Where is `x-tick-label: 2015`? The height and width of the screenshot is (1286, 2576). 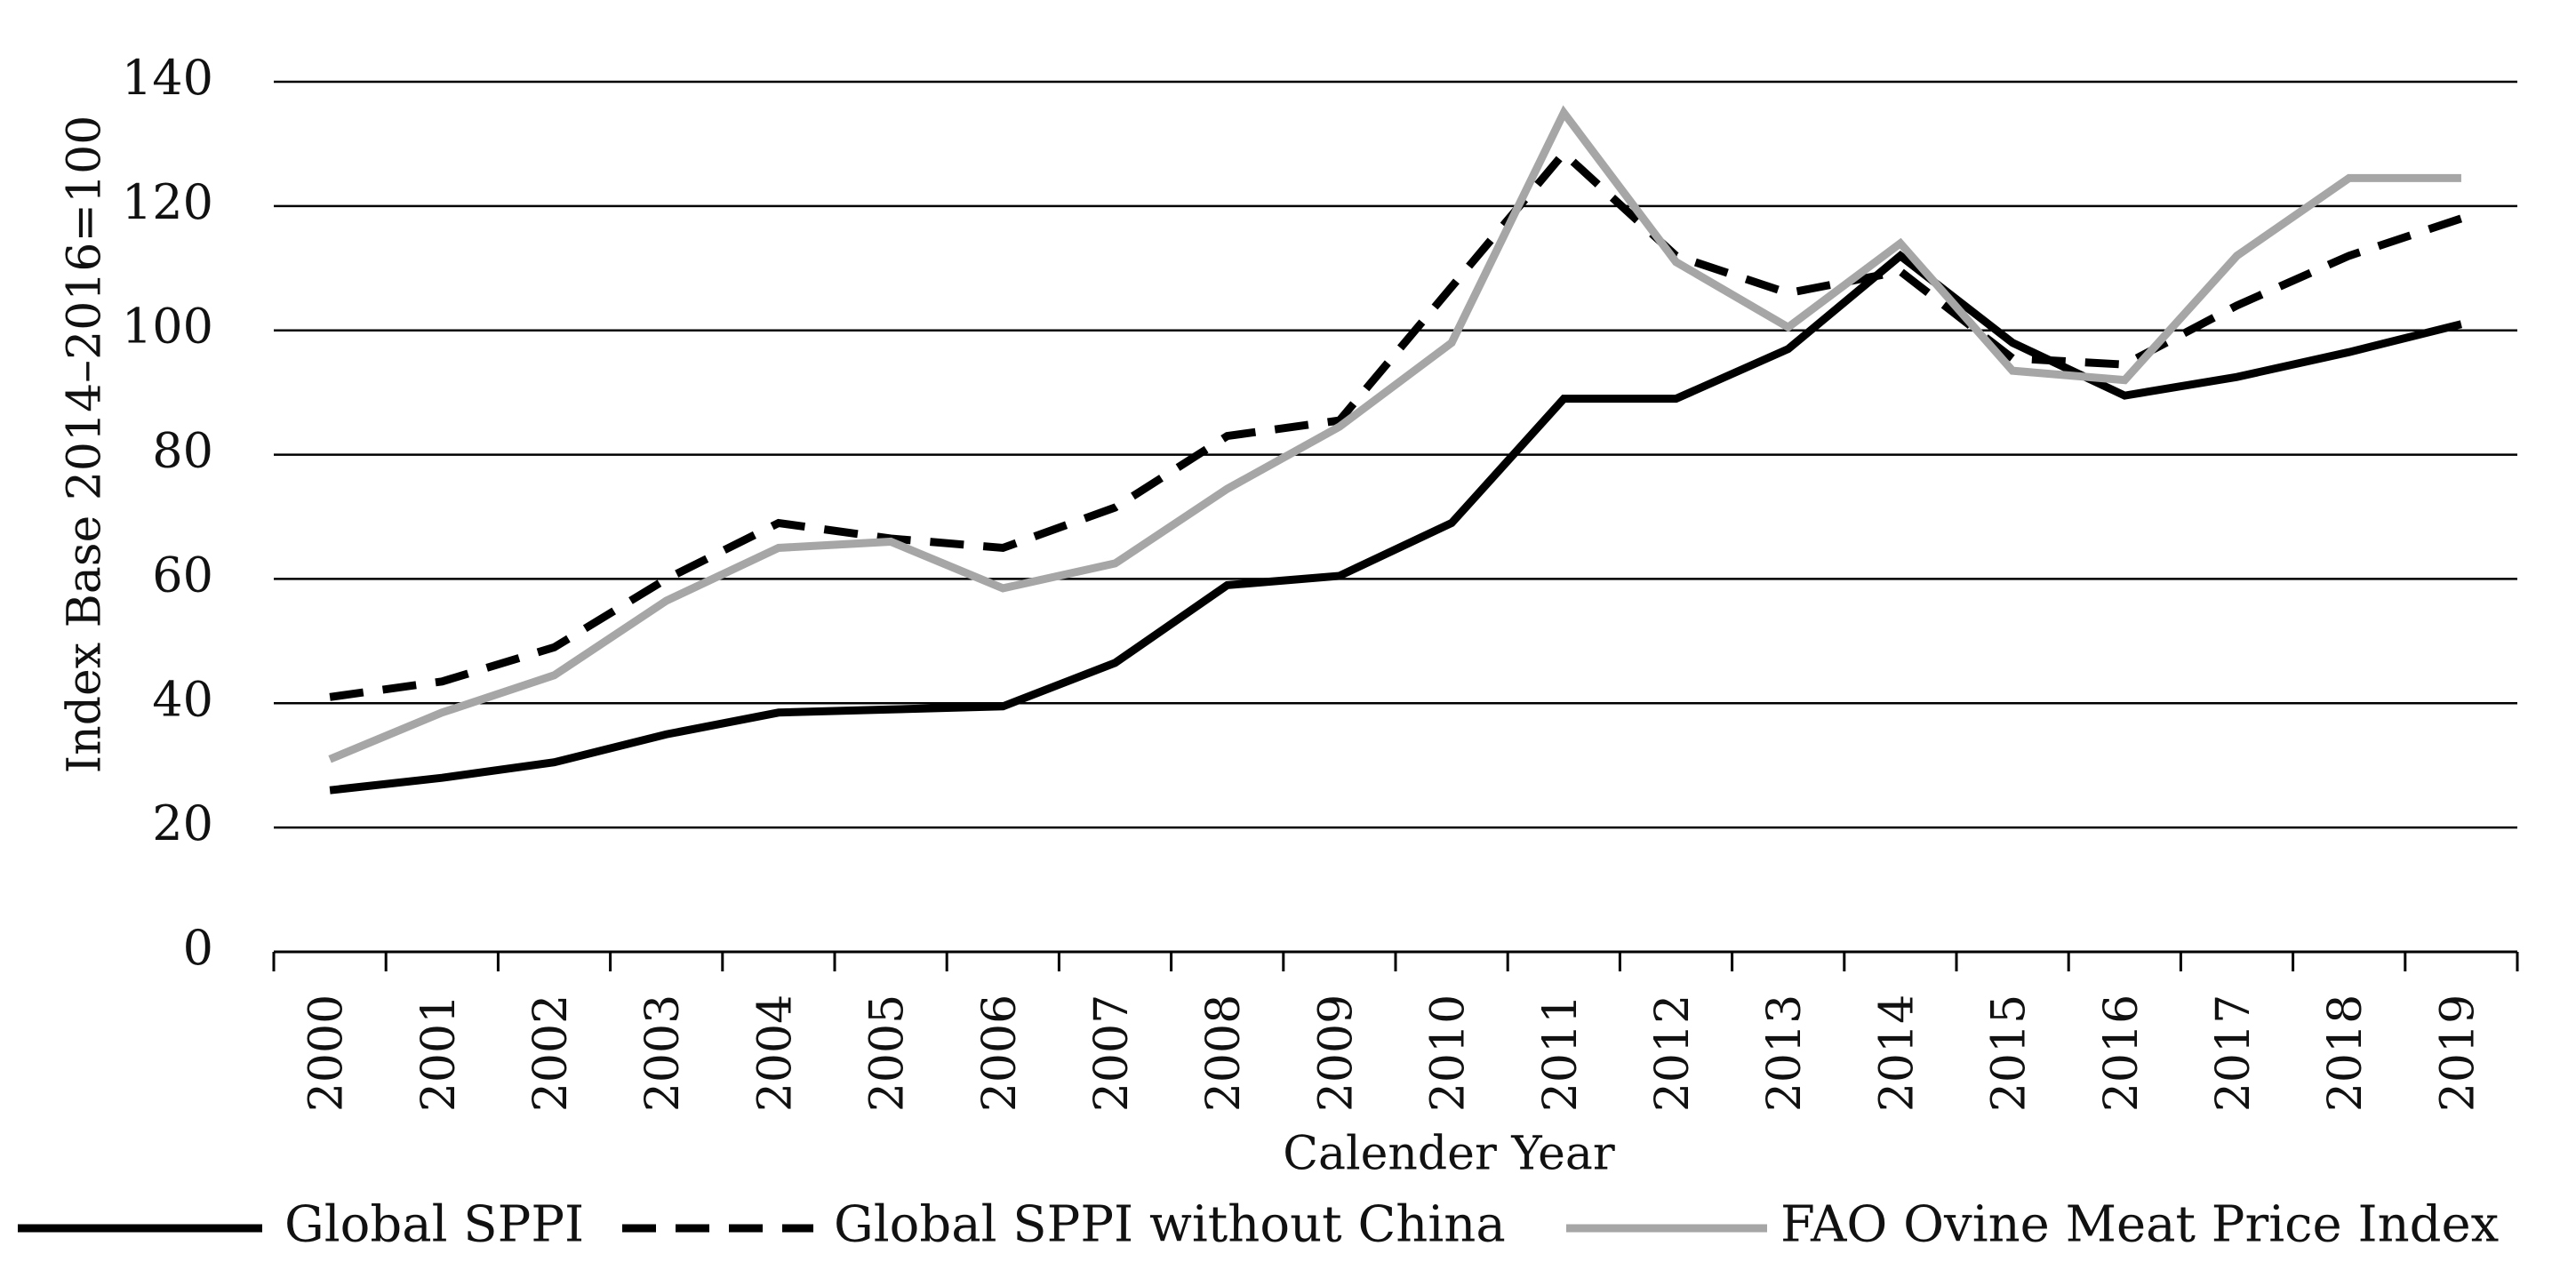 x-tick-label: 2015 is located at coordinates (2009, 1053).